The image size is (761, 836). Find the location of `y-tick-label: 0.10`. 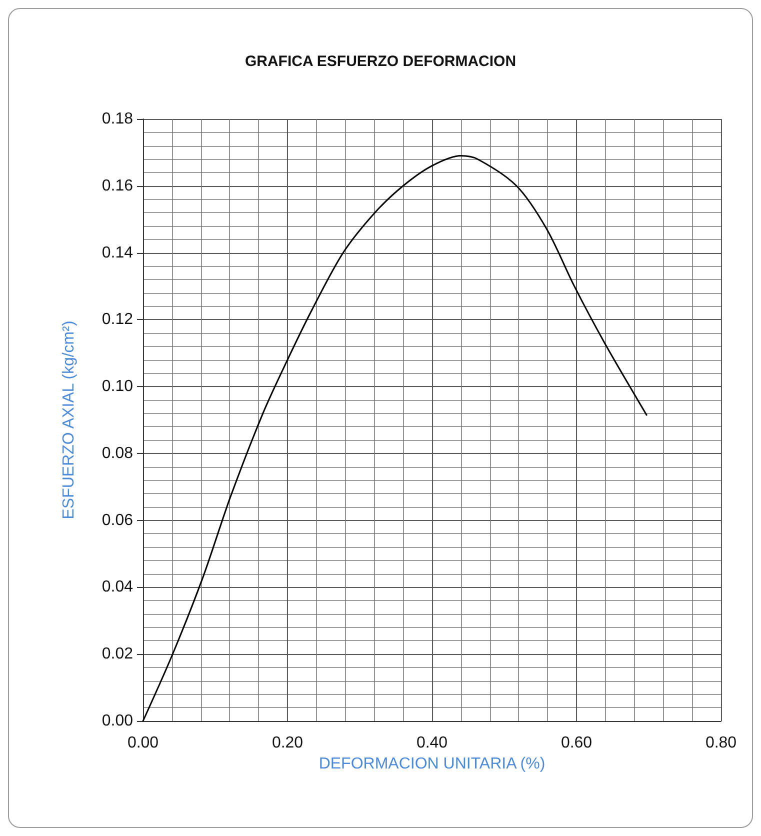

y-tick-label: 0.10 is located at coordinates (118, 387).